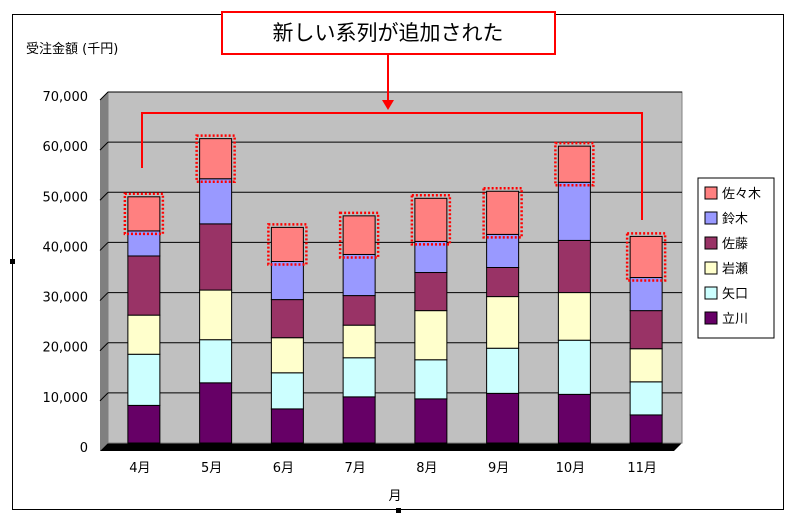 This screenshot has width=800, height=524. I want to click on resize-handle-bottom, so click(398, 510).